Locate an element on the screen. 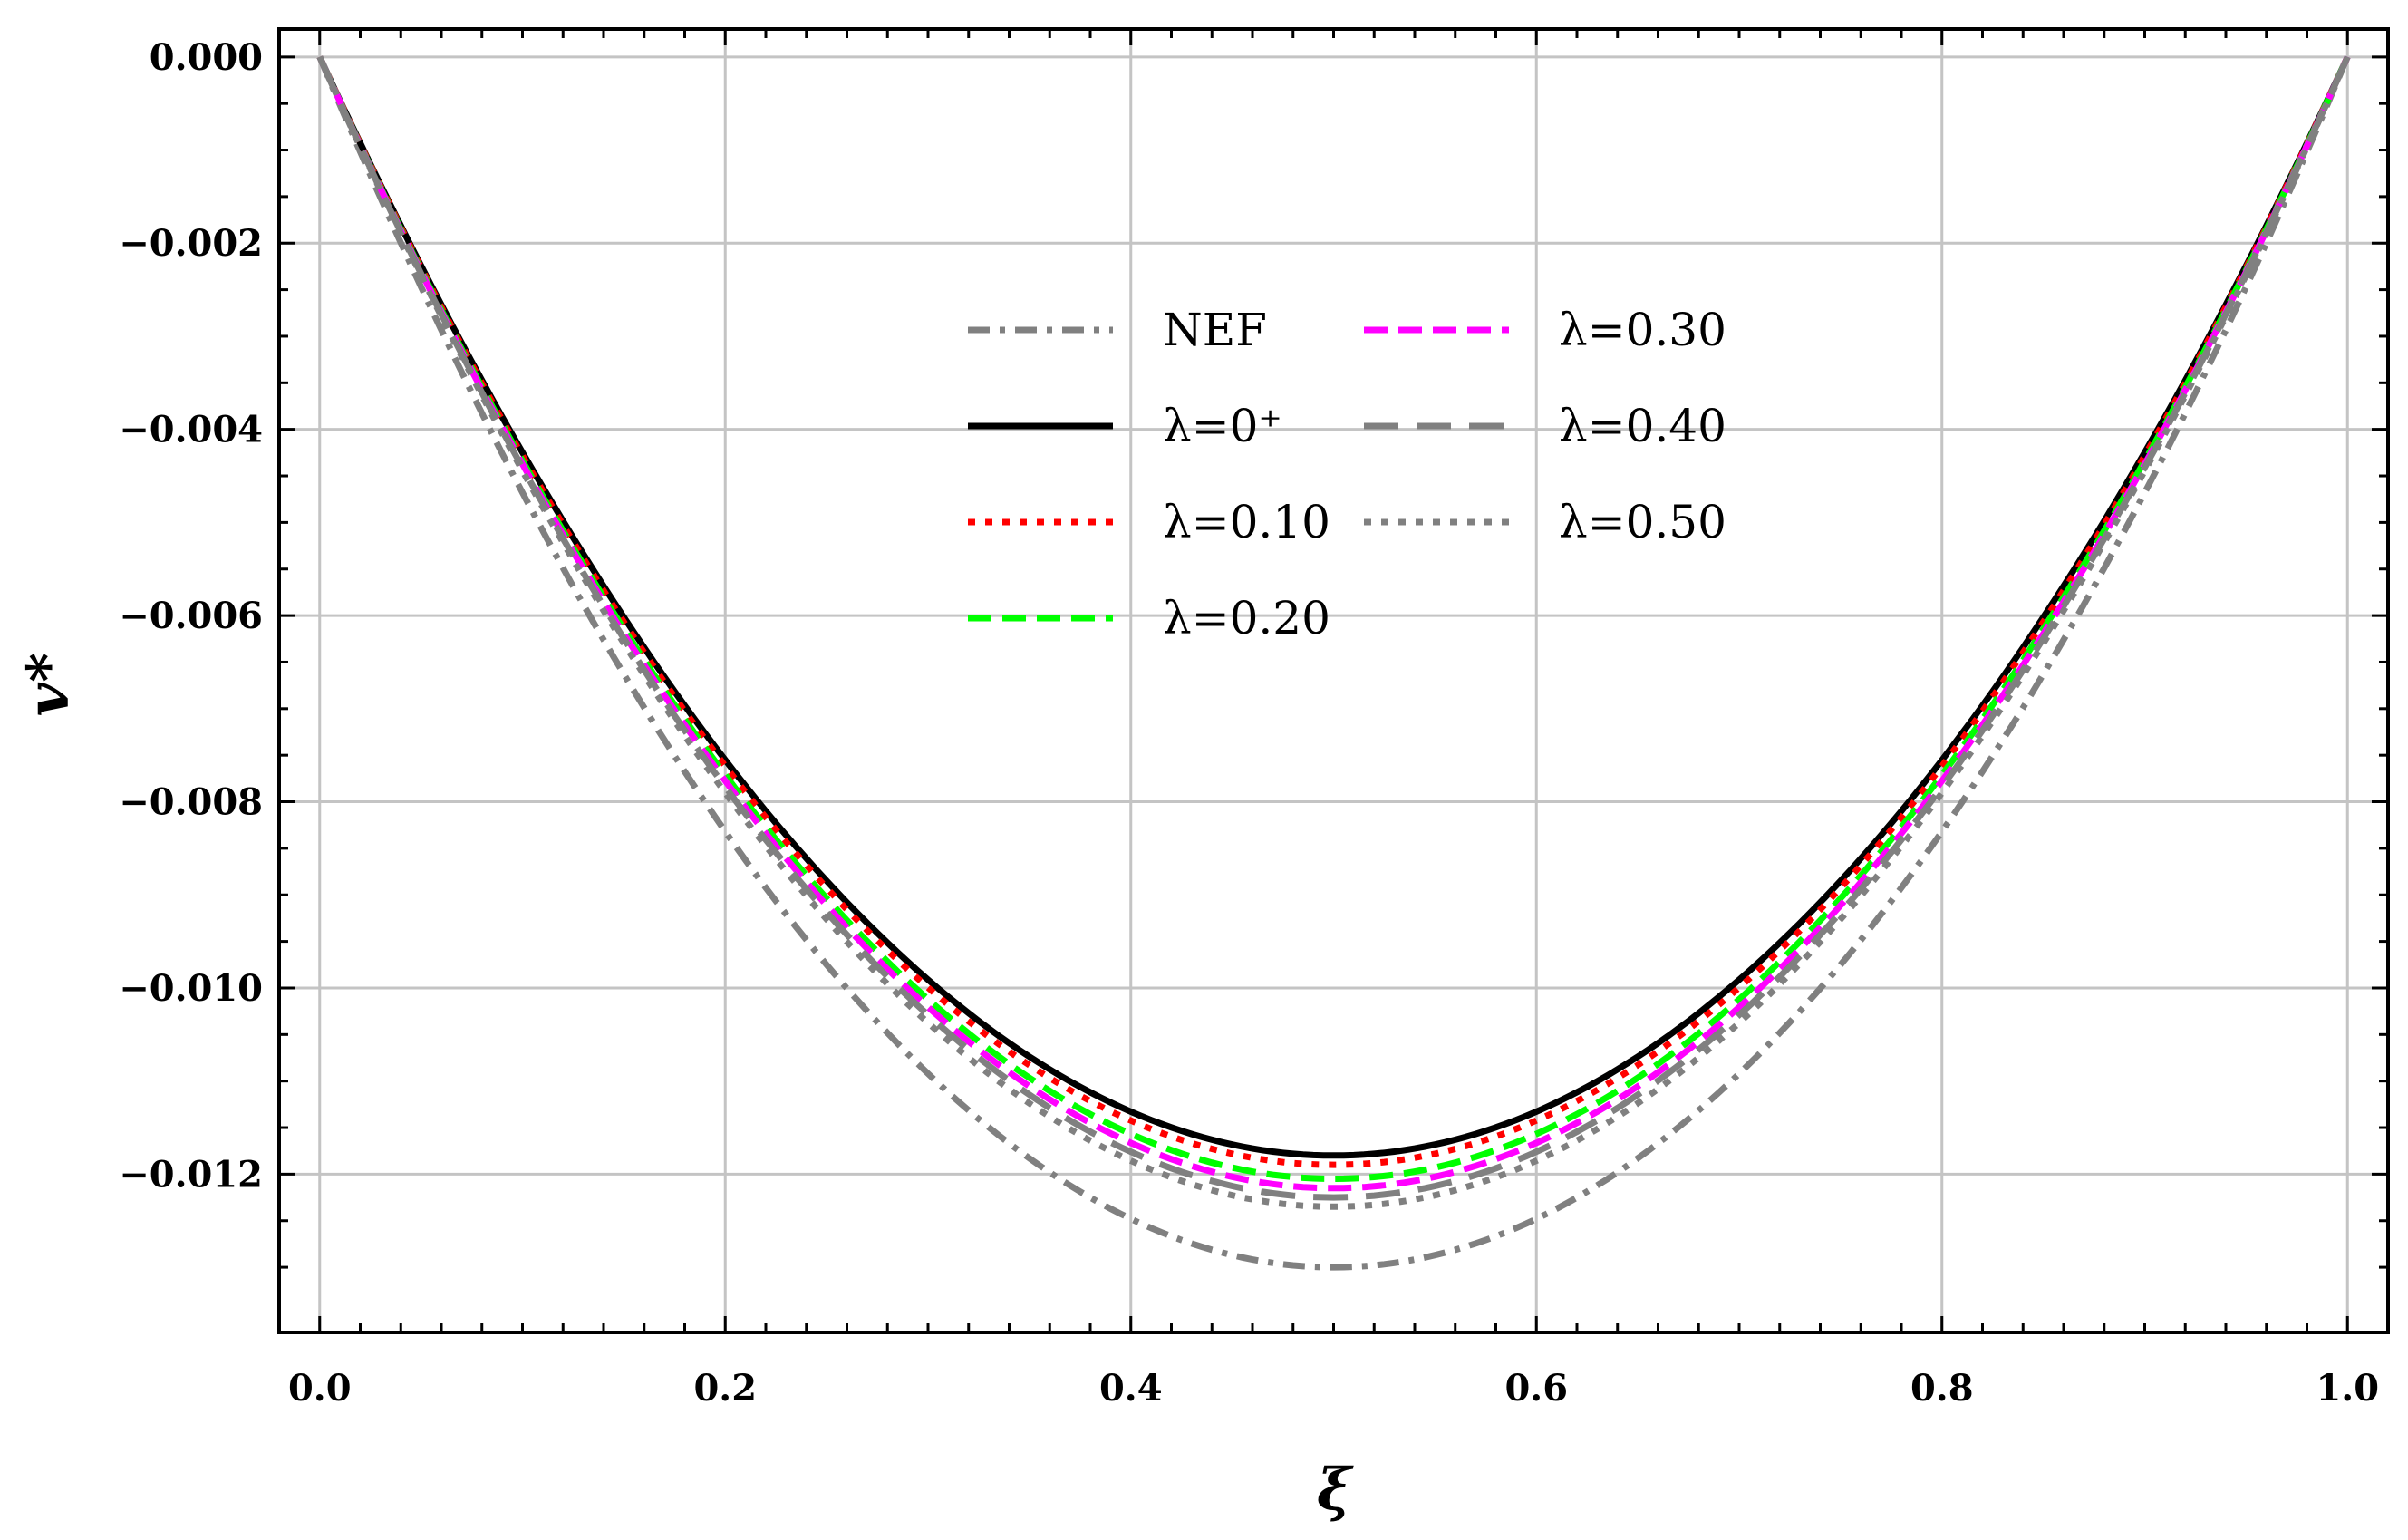 The width and height of the screenshot is (2408, 1540). legend-label-lambda_0plus: λ=0⁺ is located at coordinates (1222, 426).